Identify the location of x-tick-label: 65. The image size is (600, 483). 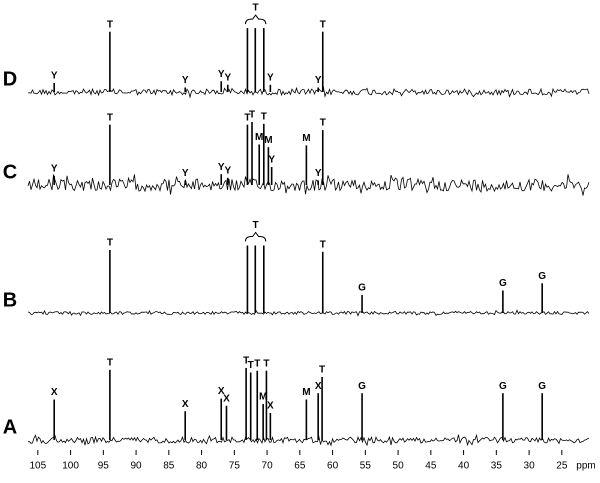
(300, 466).